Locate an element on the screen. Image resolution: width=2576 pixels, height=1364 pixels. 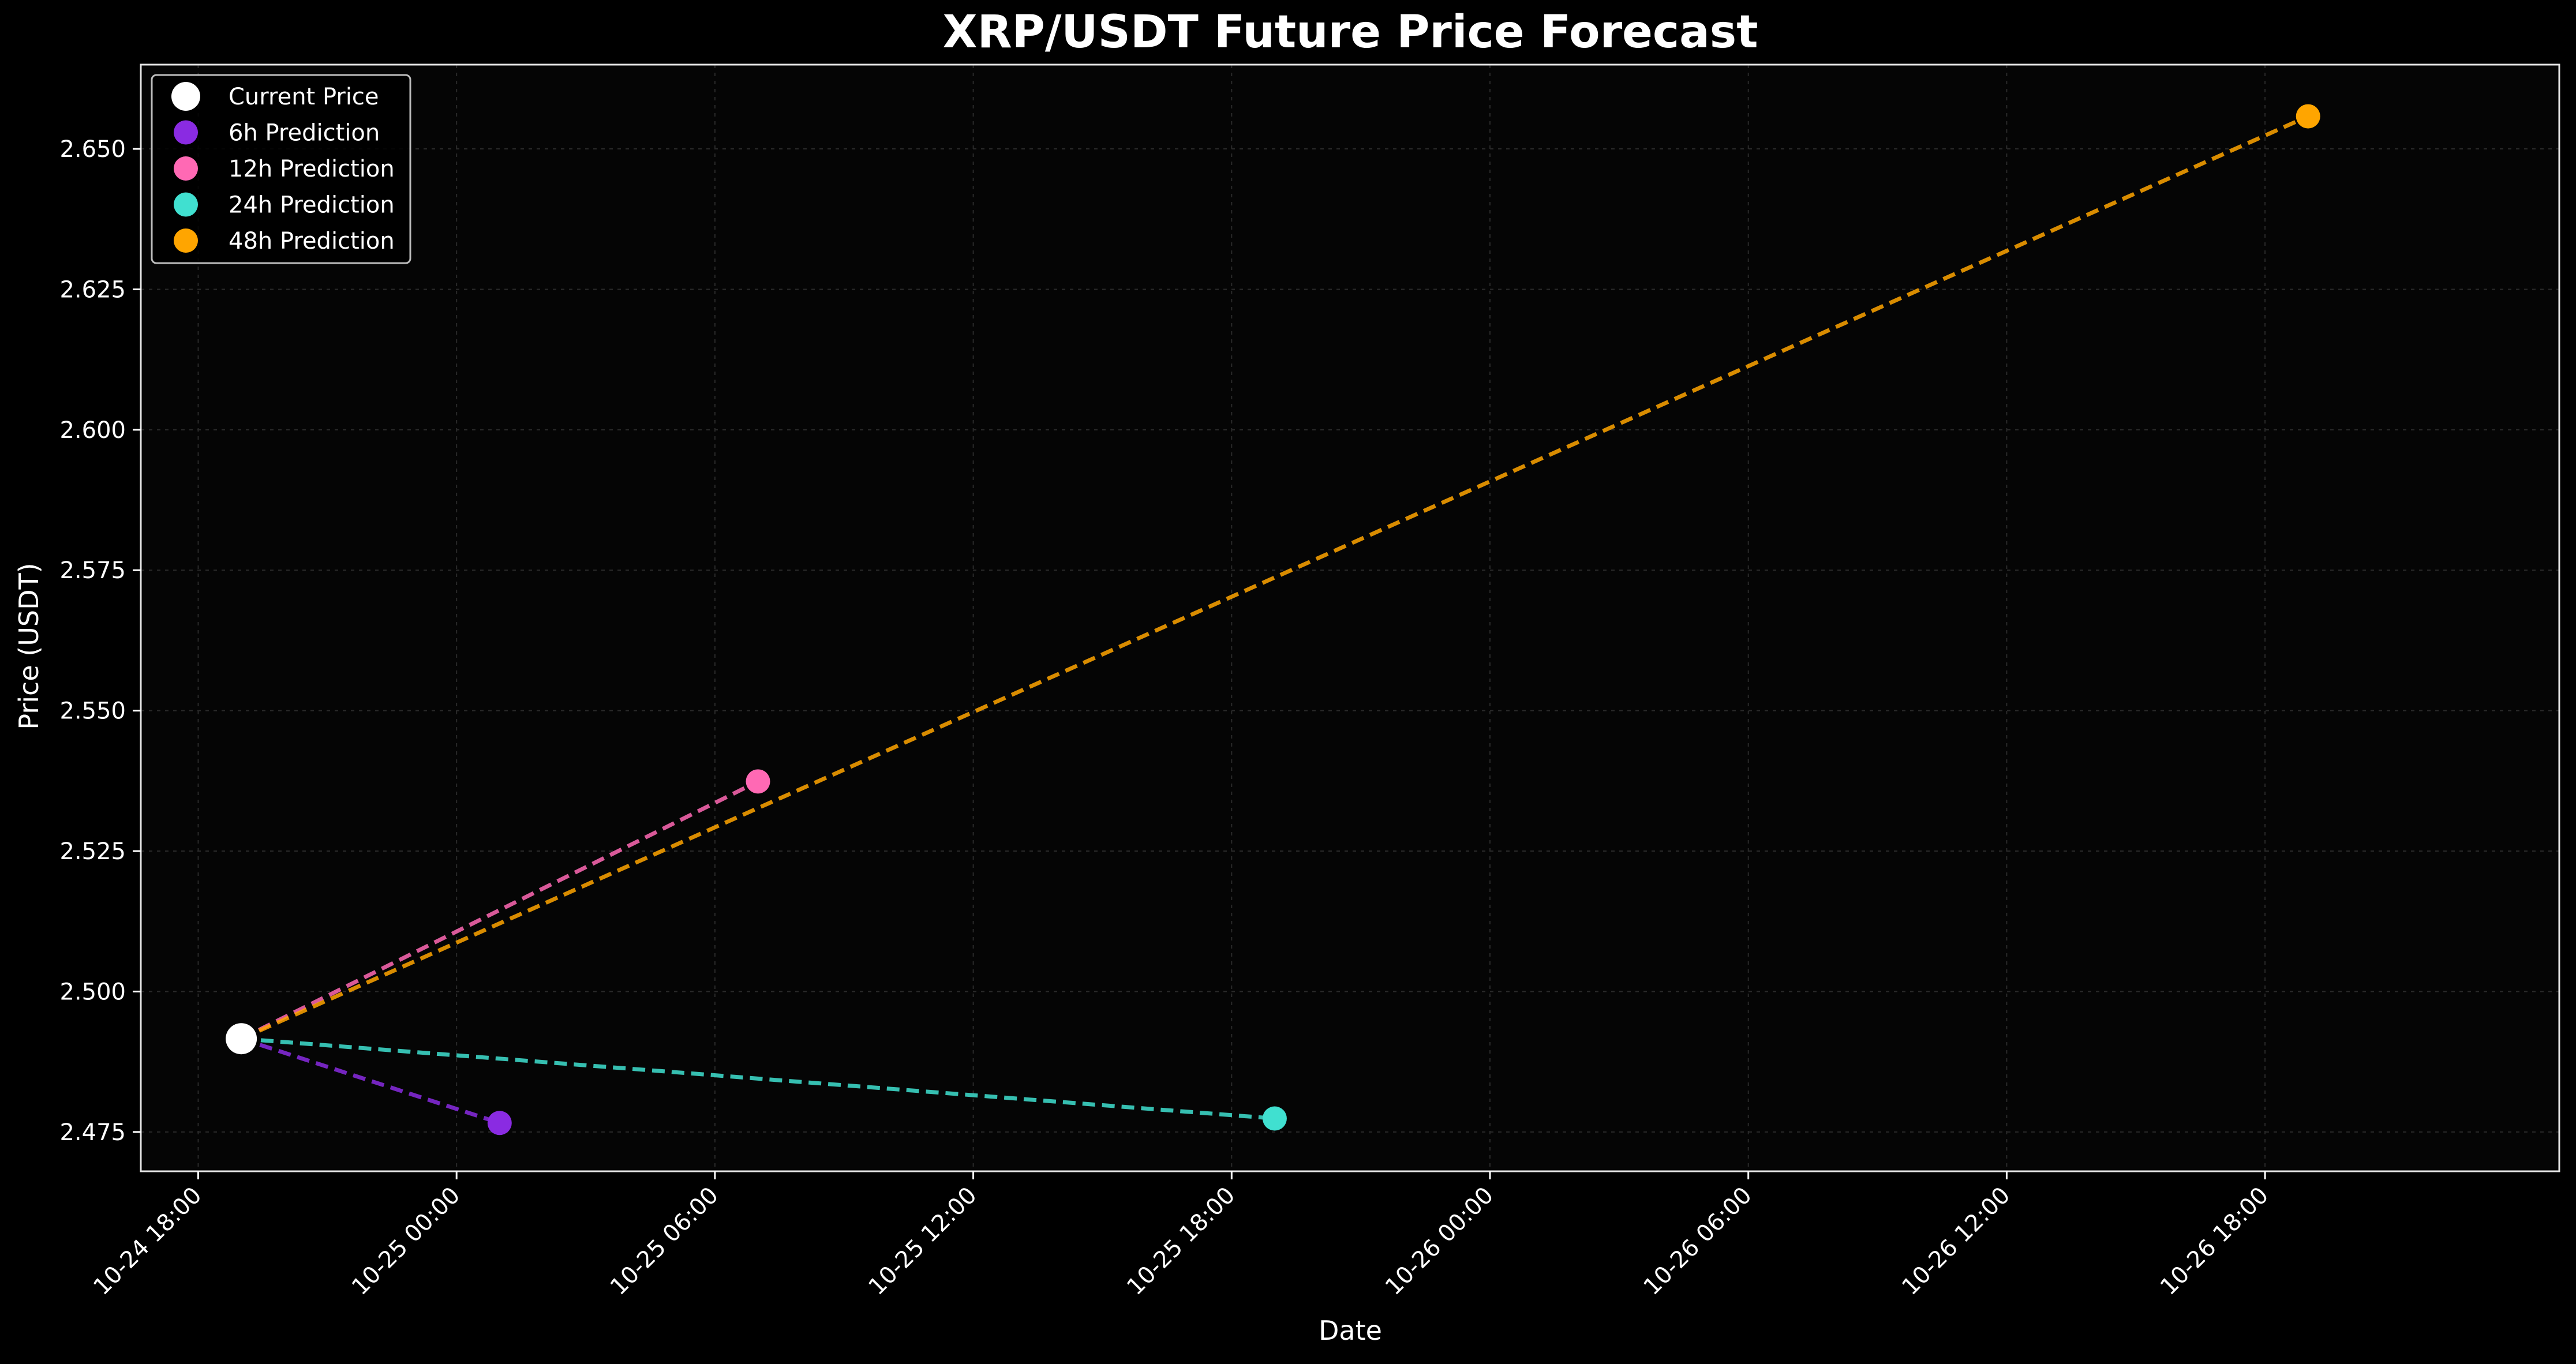
legend-label: 12h Prediction is located at coordinates (312, 169).